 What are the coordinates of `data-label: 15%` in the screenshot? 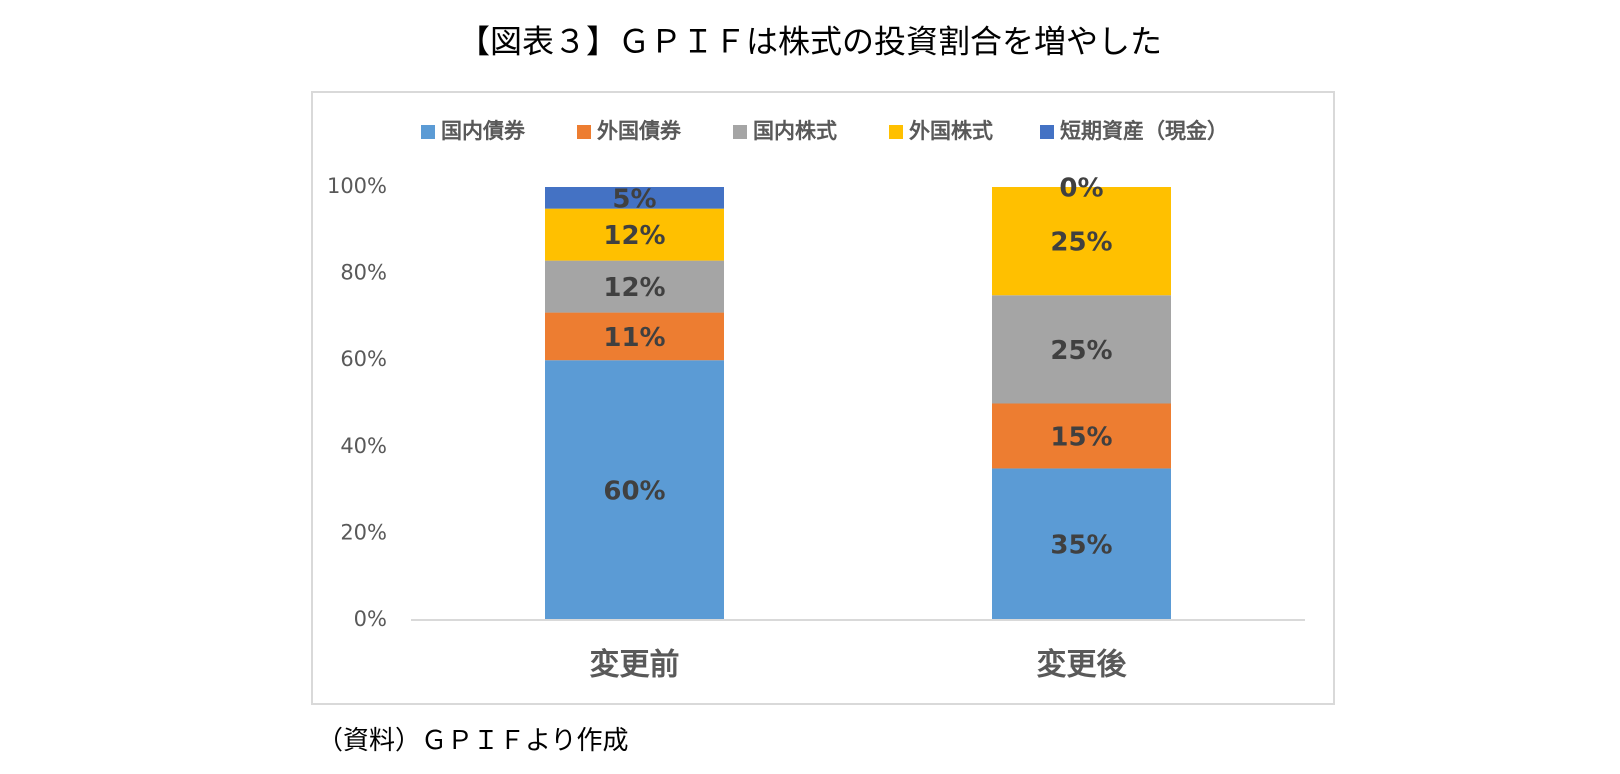 It's located at (1081, 437).